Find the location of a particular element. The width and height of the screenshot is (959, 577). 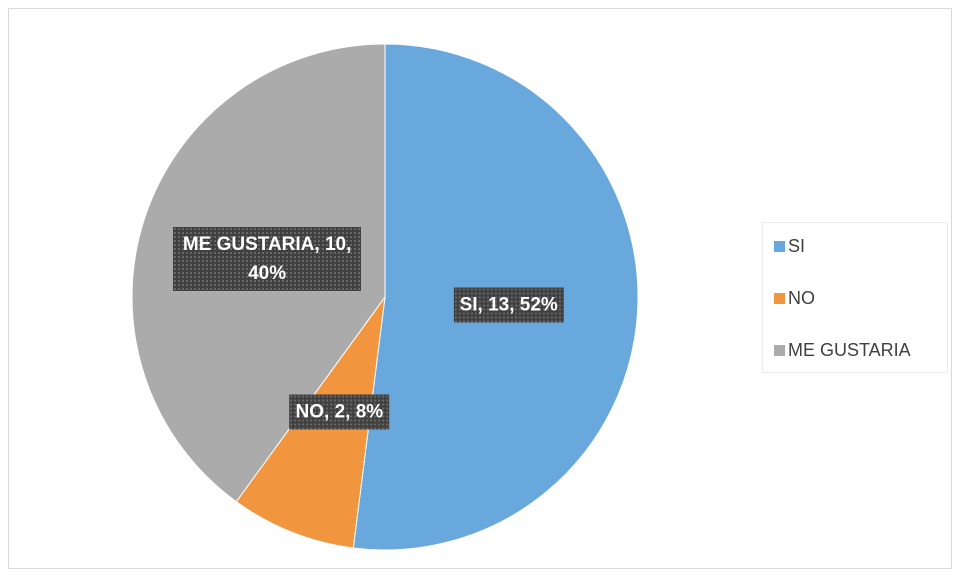

data-label: ME GUSTARIA, 10, 40% is located at coordinates (267, 258).